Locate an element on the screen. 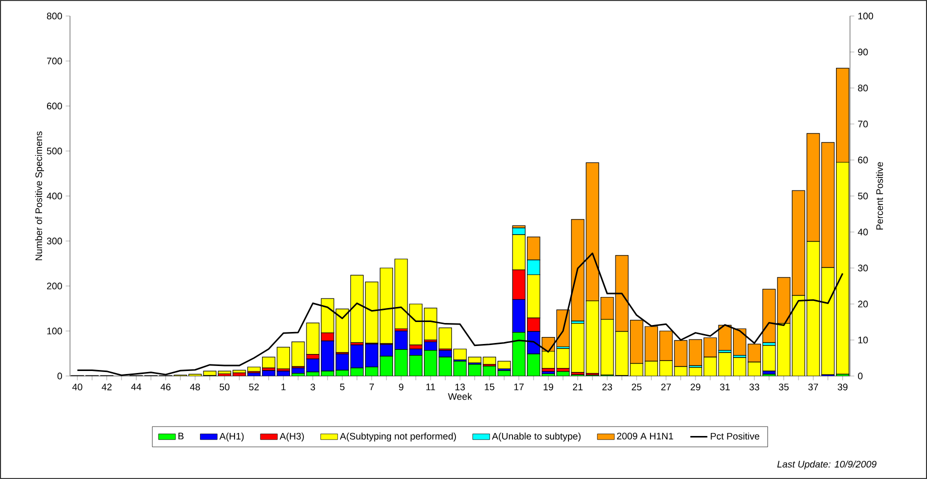 The image size is (927, 479). x-tick-label: 21 is located at coordinates (577, 387).